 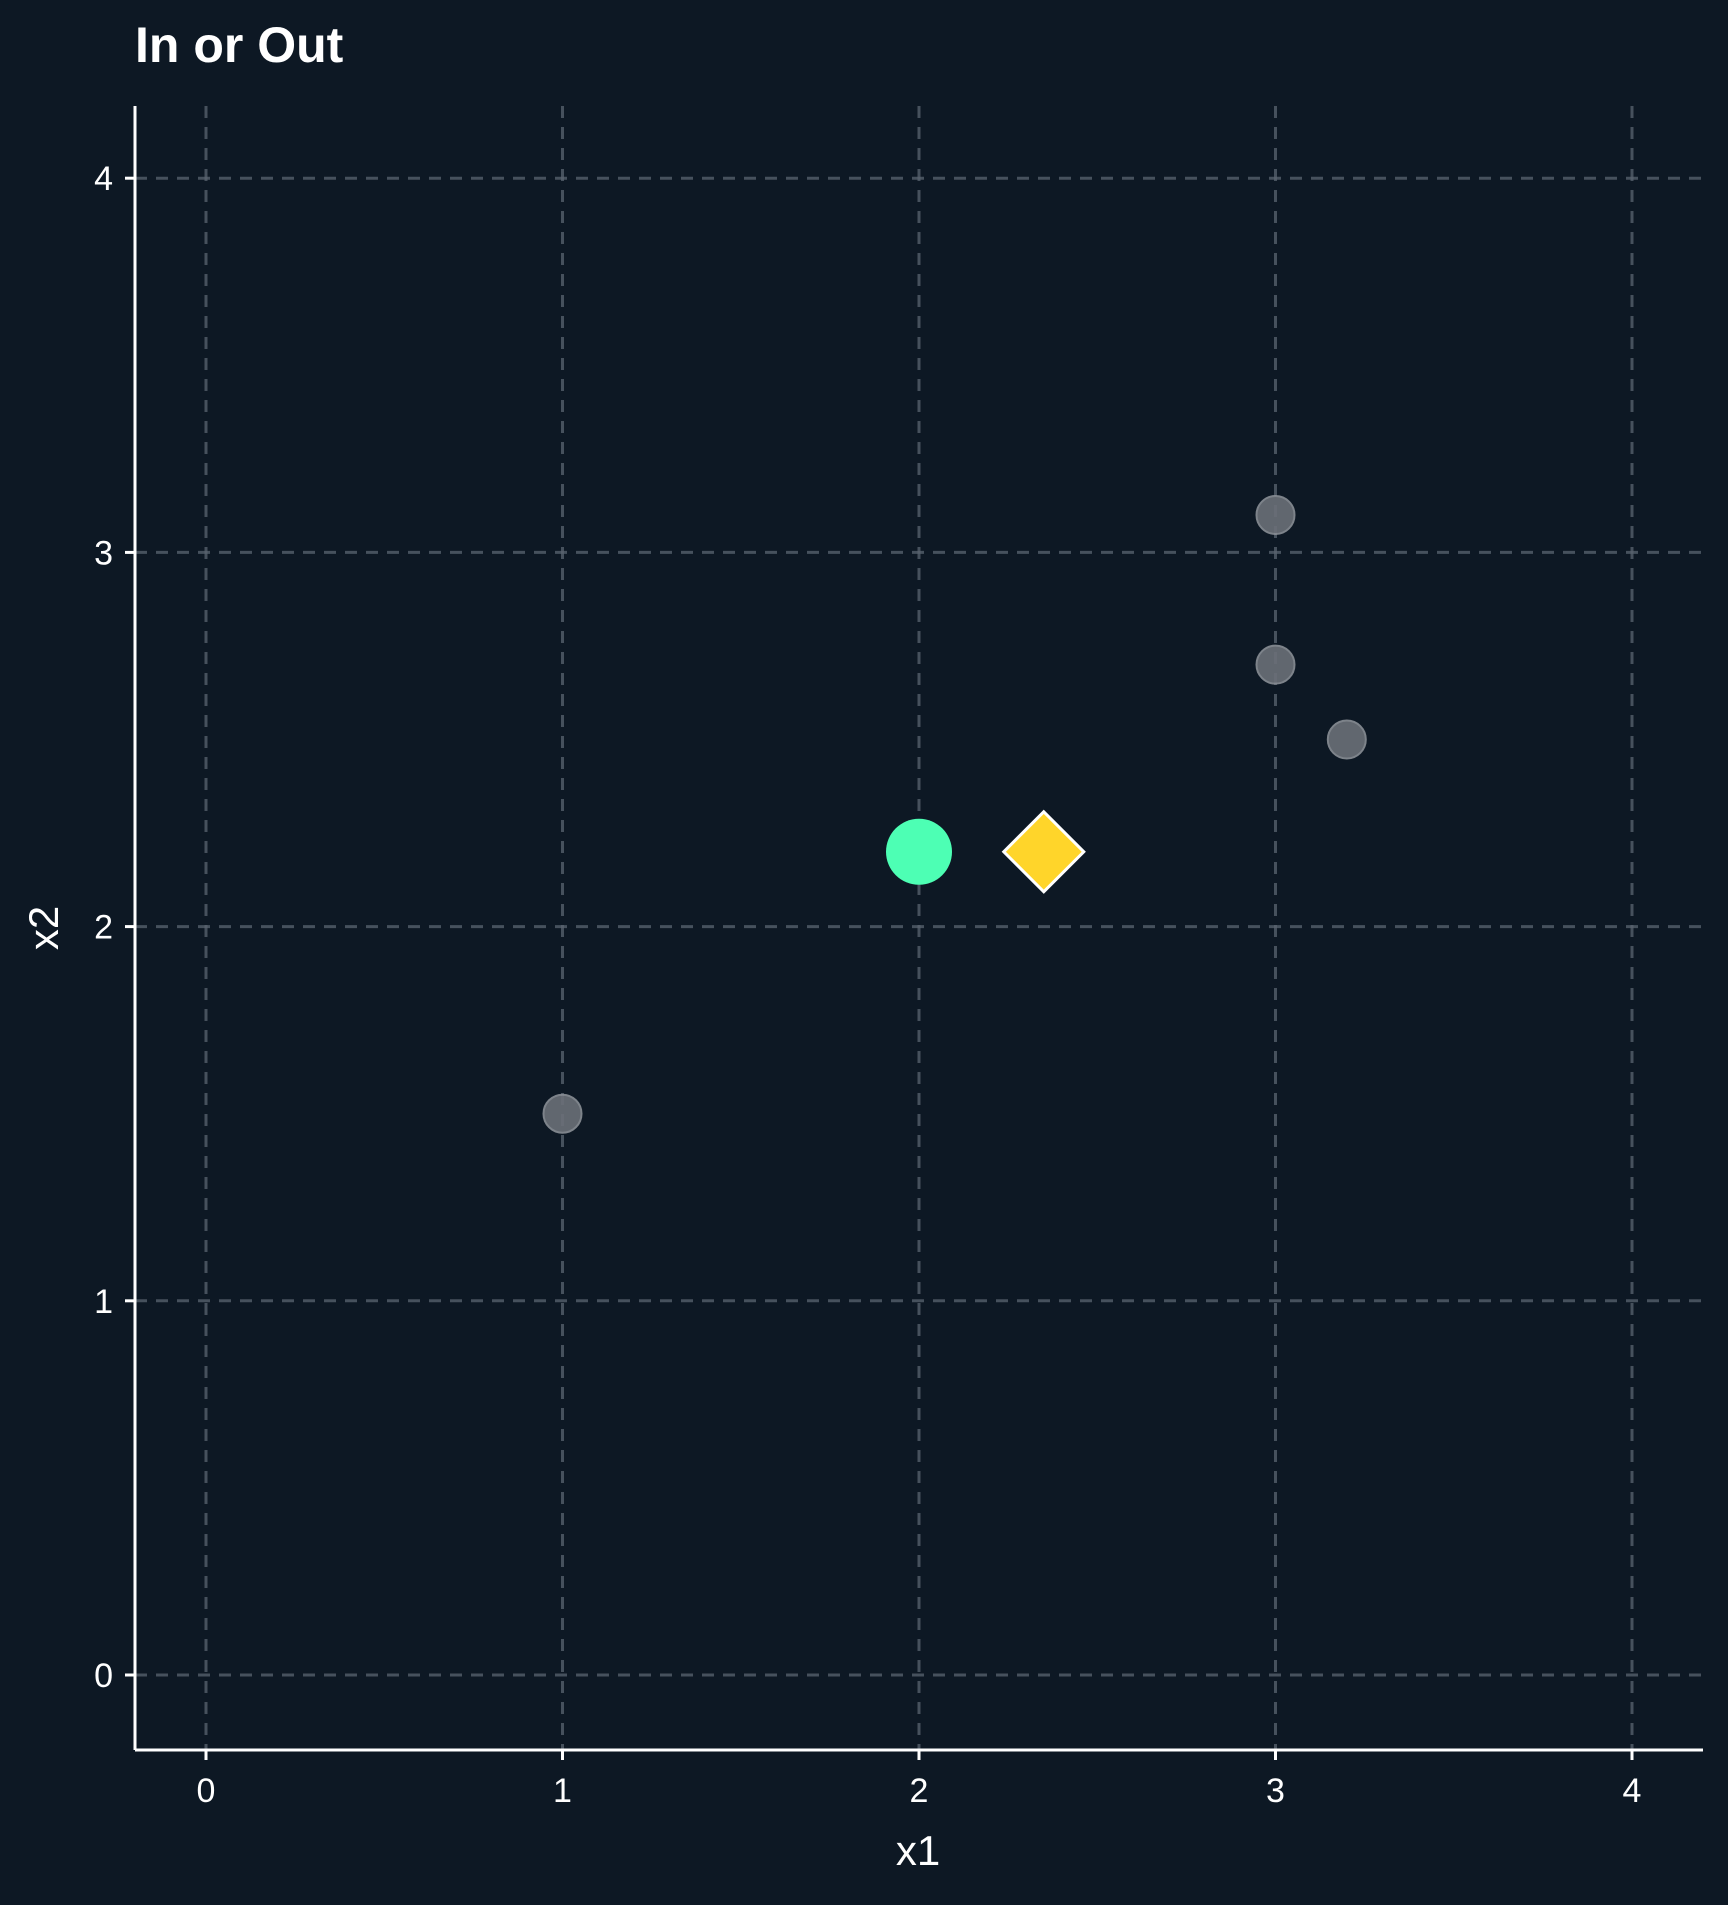 What do you see at coordinates (103, 928) in the screenshot?
I see `y-tick-label: 2` at bounding box center [103, 928].